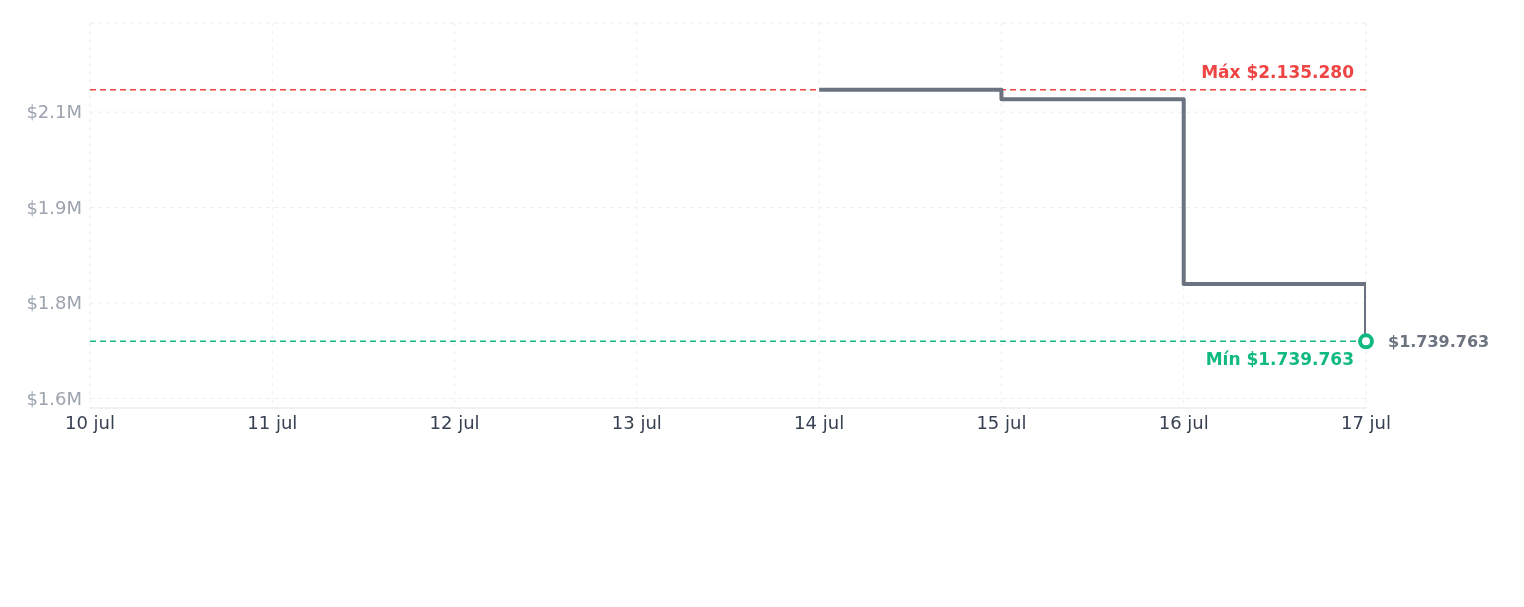 The width and height of the screenshot is (1524, 607). I want to click on x-tick-label: 16 jul, so click(1183, 422).